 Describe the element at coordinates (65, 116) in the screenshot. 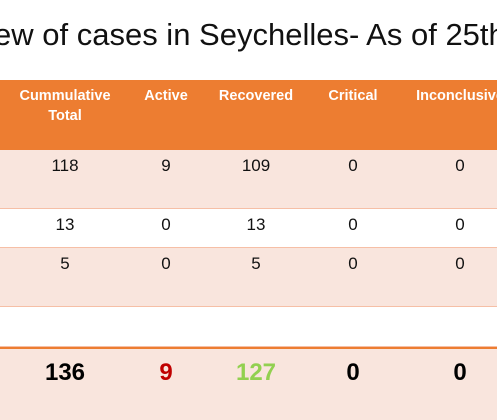

I see `header-cumulative-line2: Total` at that location.